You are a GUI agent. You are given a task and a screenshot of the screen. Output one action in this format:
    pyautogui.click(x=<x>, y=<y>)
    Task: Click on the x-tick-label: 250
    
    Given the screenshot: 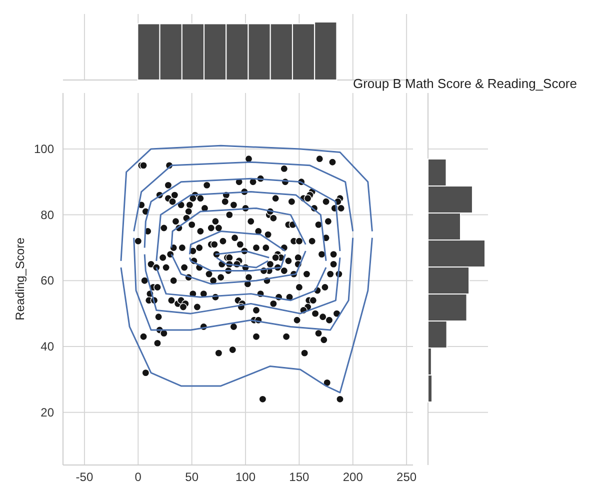 What is the action you would take?
    pyautogui.click(x=406, y=477)
    